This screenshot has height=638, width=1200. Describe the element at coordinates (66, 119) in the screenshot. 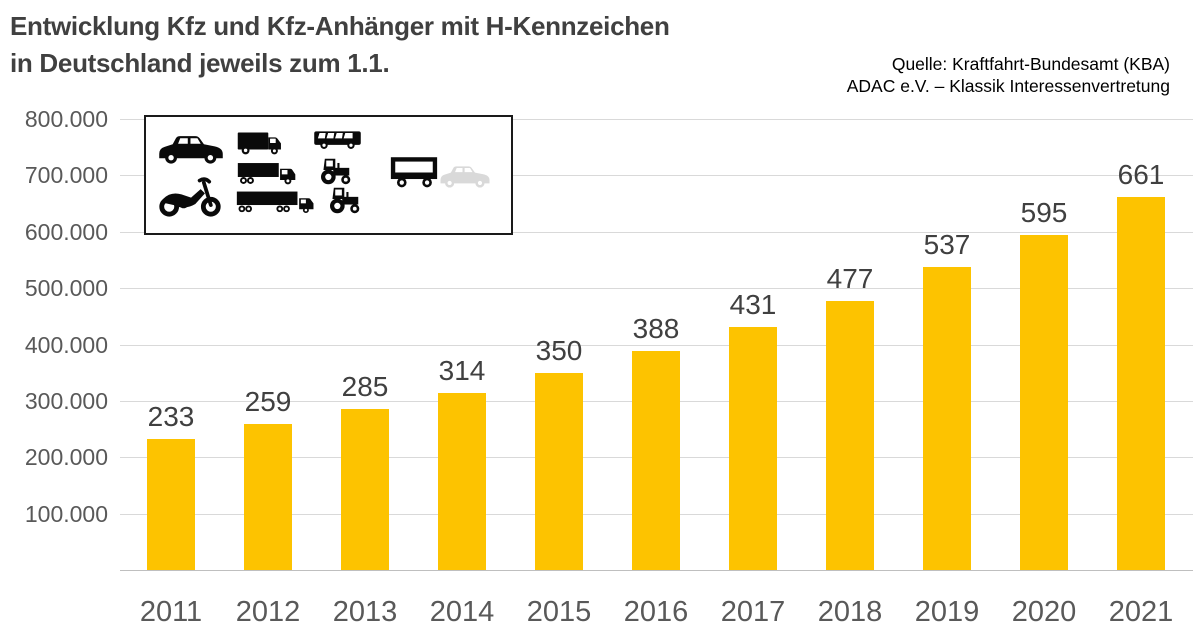

I see `y-axis-label-800.000: 800.000` at that location.